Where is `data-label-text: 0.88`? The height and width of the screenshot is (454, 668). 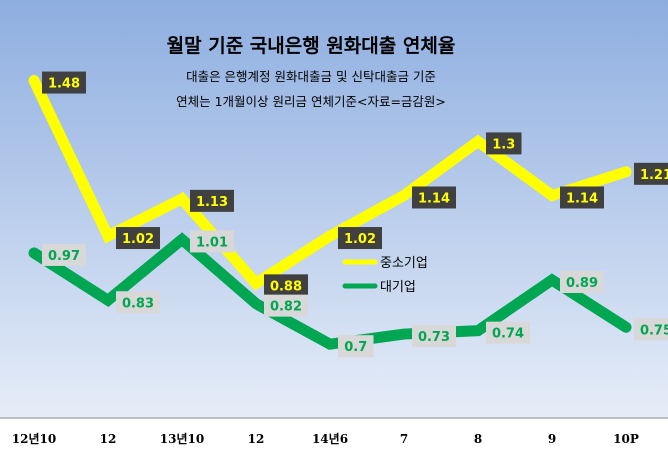 data-label-text: 0.88 is located at coordinates (286, 286).